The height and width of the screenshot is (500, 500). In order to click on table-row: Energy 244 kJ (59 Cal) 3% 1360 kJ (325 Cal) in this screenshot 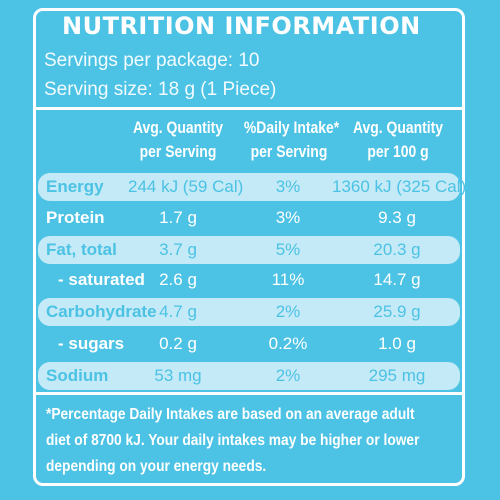, I will do `click(250, 187)`.